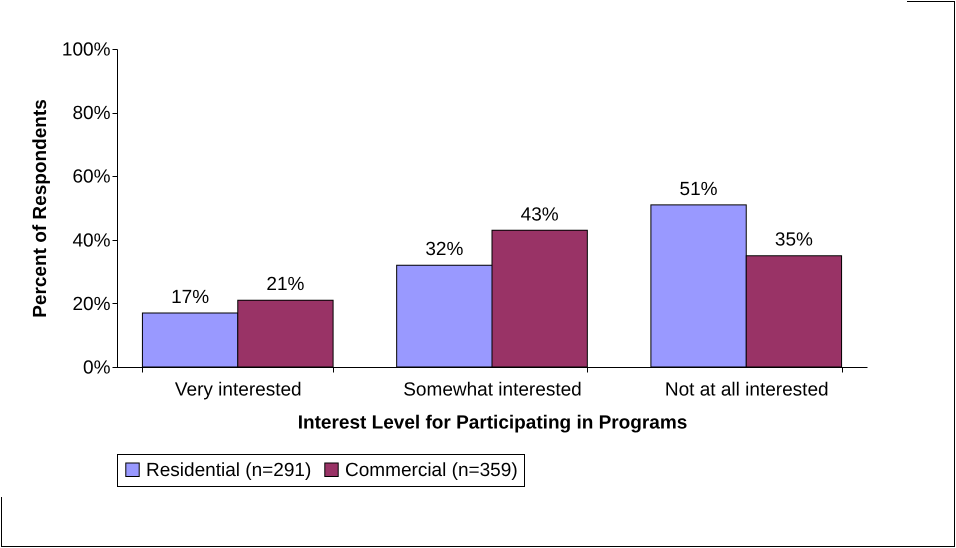 The image size is (956, 548). I want to click on x-tick-label: Somewhat interested, so click(492, 390).